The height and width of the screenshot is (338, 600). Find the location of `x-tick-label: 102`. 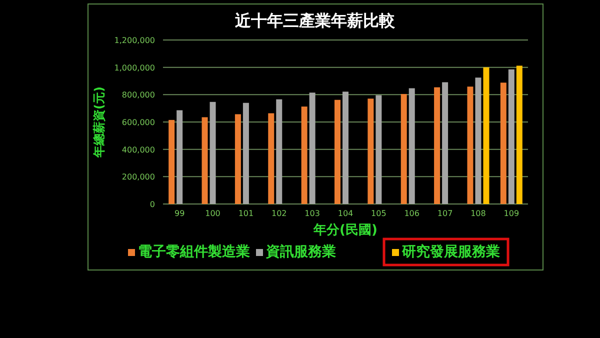

x-tick-label: 102 is located at coordinates (279, 213).